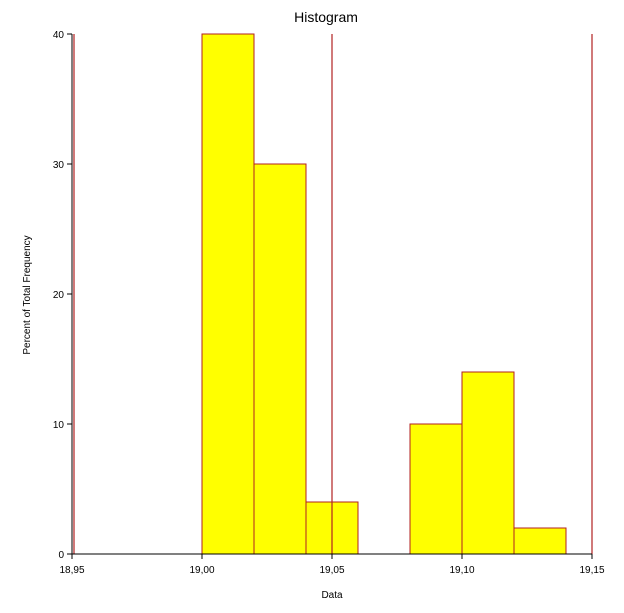  I want to click on x-tick-label: 18,95, so click(71, 570).